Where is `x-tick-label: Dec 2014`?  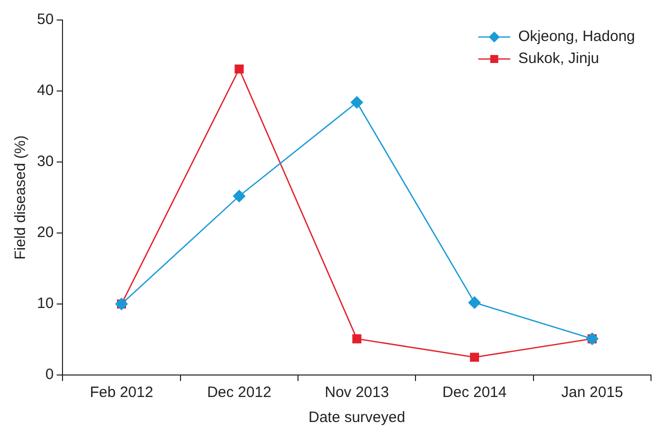
x-tick-label: Dec 2014 is located at coordinates (474, 393).